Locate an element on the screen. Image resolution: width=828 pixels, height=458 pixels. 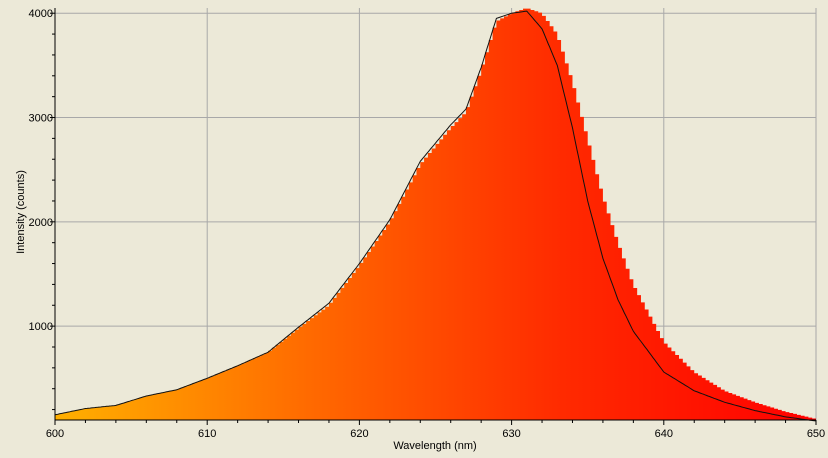
x-tick-label: 600 is located at coordinates (55, 434).